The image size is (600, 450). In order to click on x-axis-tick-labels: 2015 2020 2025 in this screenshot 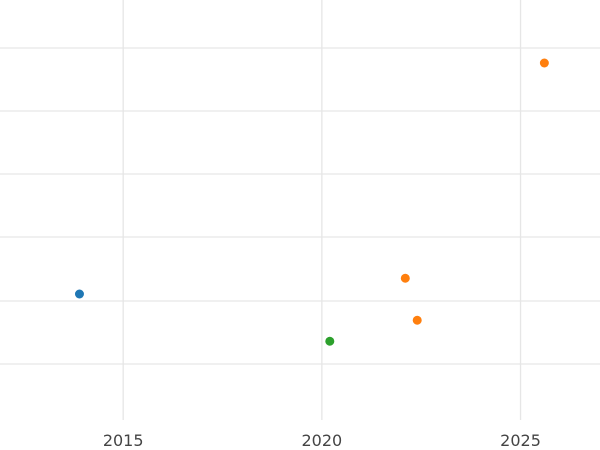, I will do `click(322, 440)`.